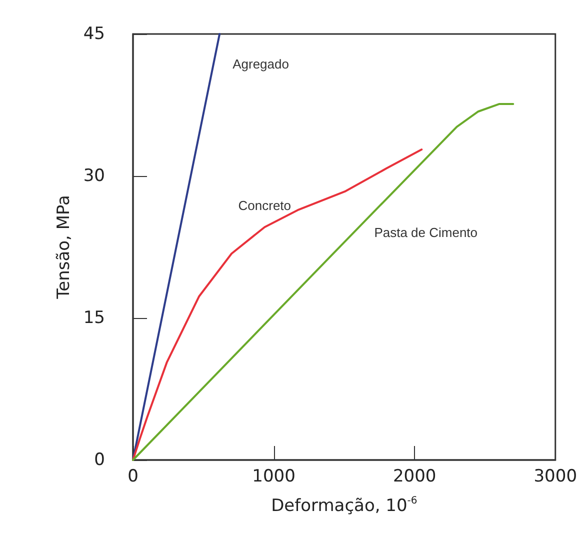  I want to click on y-tick-label: 45, so click(94, 34).